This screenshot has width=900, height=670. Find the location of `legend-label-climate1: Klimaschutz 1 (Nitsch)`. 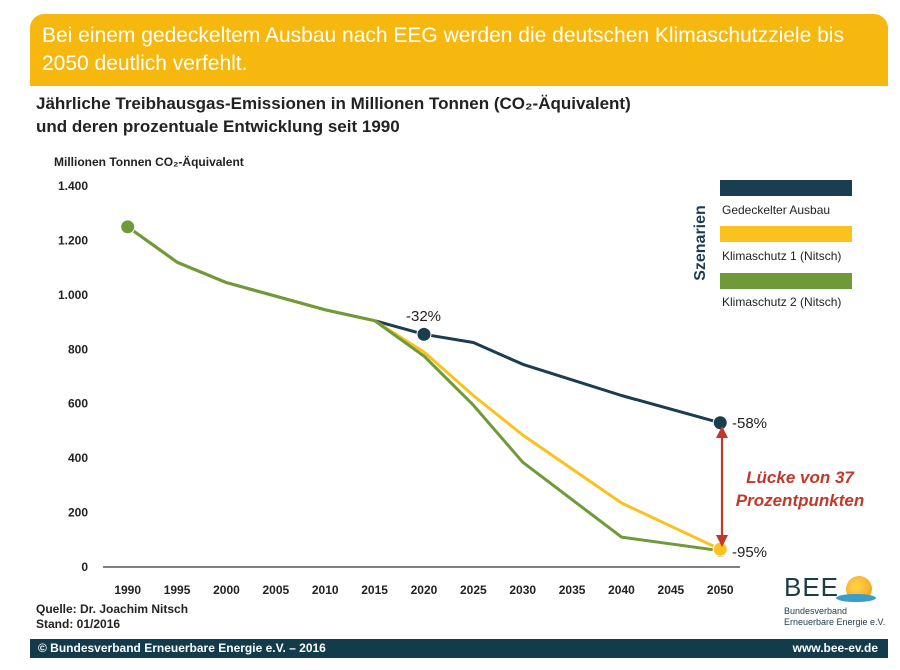

legend-label-climate1: Klimaschutz 1 (Nitsch) is located at coordinates (781, 256).